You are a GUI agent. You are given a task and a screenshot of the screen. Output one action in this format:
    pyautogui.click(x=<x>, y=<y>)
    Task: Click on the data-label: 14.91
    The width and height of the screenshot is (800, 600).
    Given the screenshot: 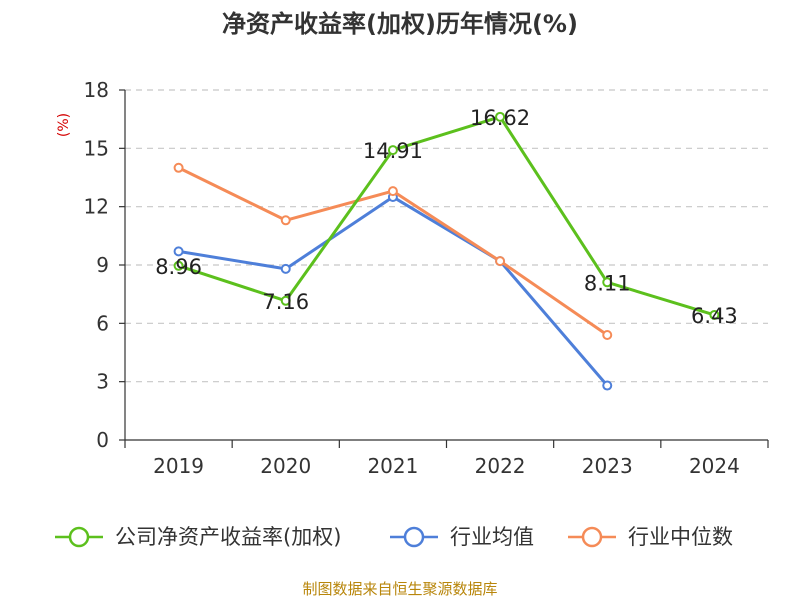 What is the action you would take?
    pyautogui.click(x=393, y=151)
    